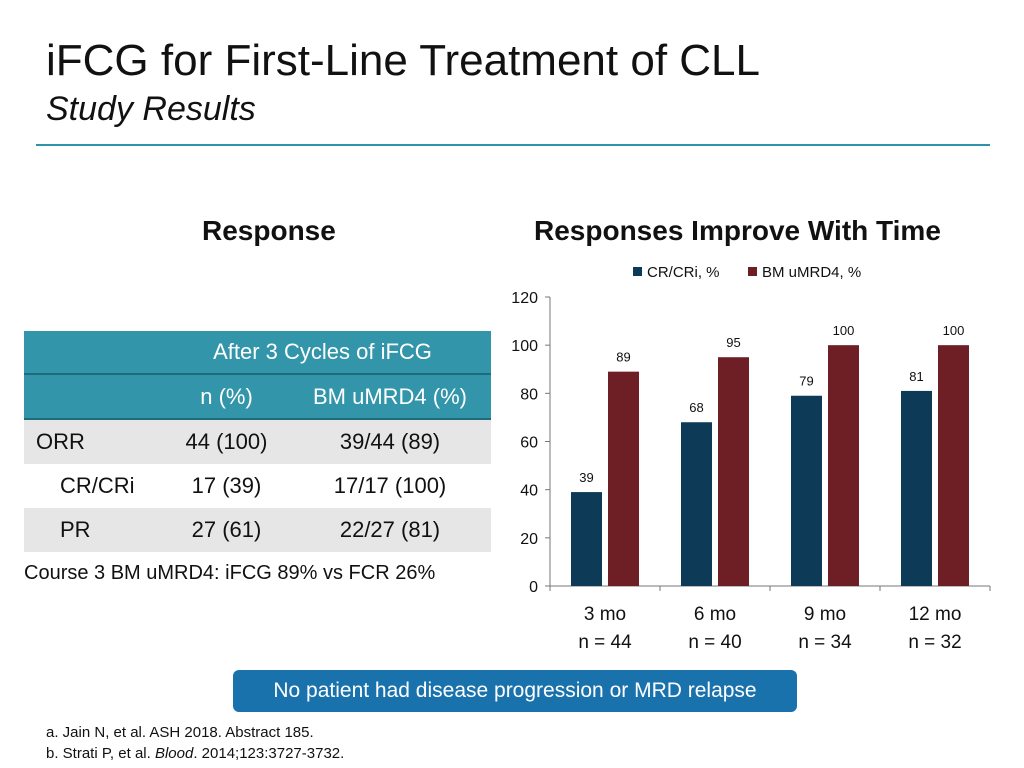 Image resolution: width=1024 pixels, height=768 pixels. What do you see at coordinates (605, 642) in the screenshot?
I see `x-category-sublabel: n = 44` at bounding box center [605, 642].